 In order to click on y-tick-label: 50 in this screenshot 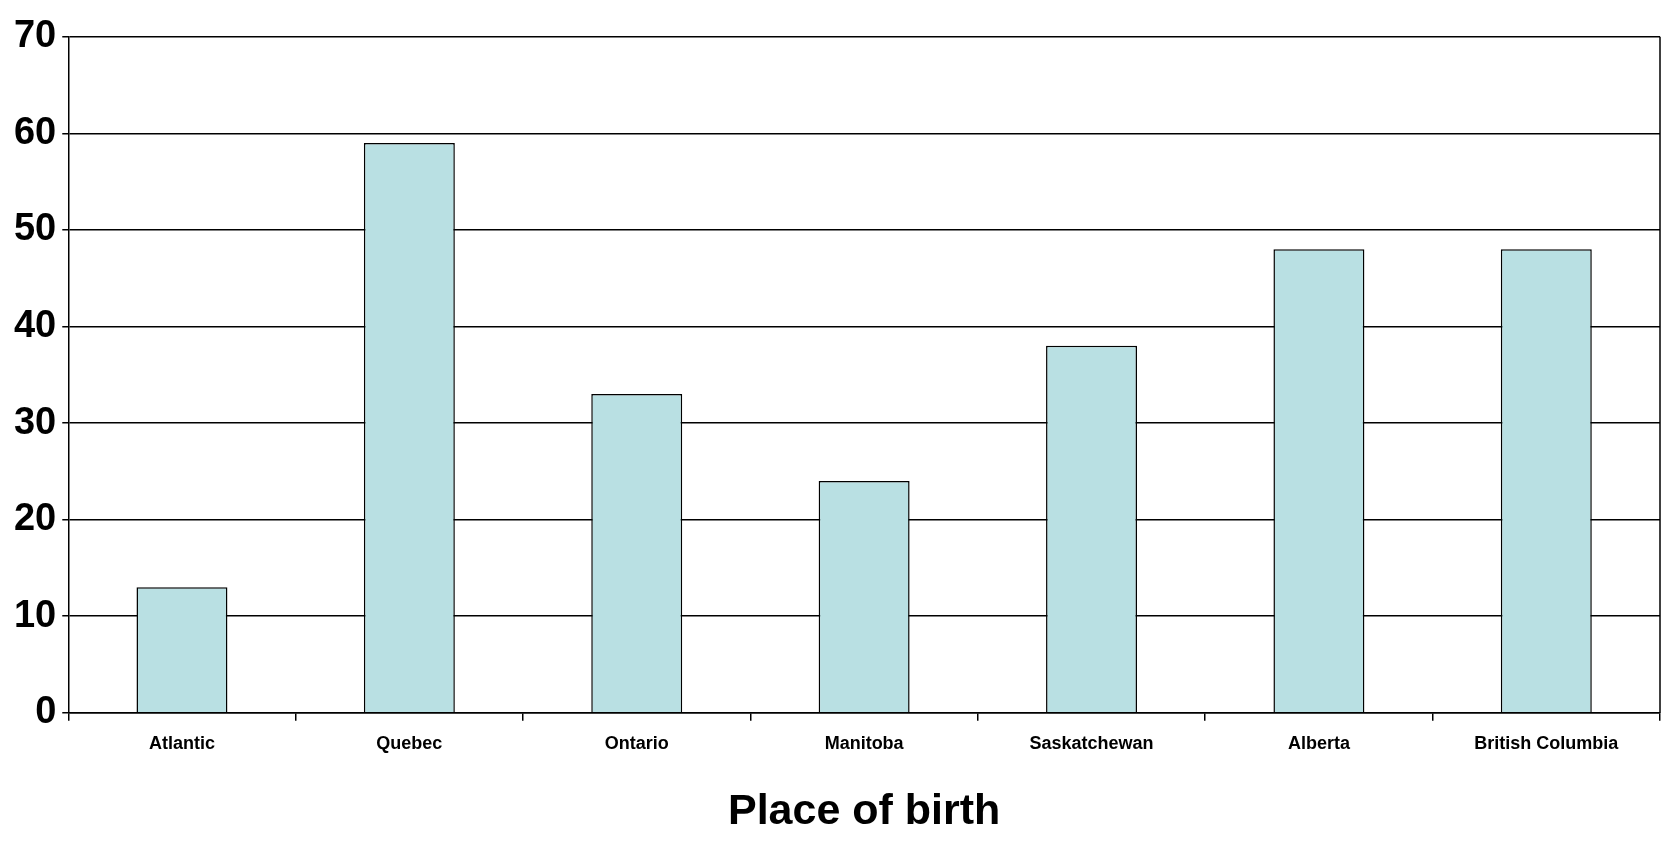, I will do `click(35, 227)`.